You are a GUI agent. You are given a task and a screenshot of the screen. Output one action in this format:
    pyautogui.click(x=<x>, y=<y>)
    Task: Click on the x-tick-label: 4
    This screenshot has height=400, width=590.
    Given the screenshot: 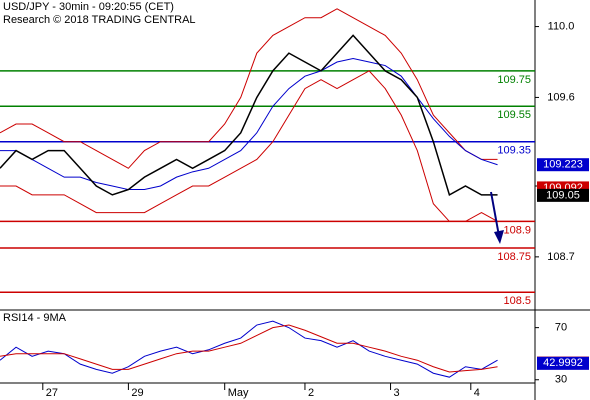 What is the action you would take?
    pyautogui.click(x=477, y=393)
    